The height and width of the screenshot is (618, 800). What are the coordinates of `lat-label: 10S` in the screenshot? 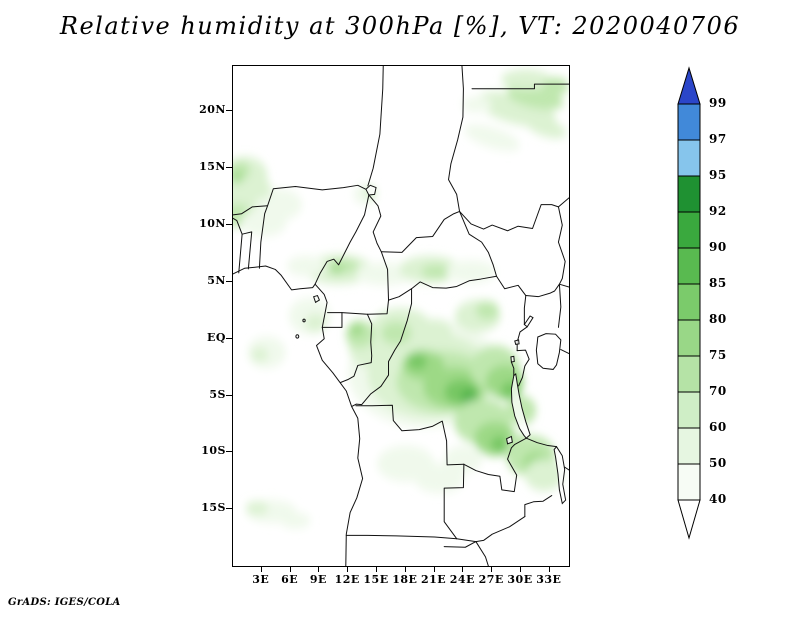 It's located at (213, 451).